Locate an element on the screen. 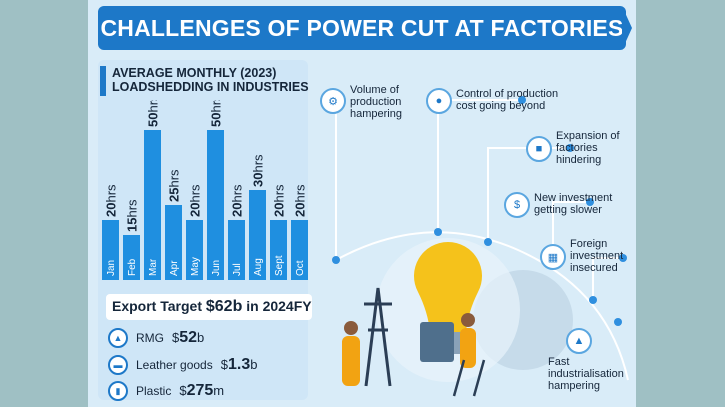 The height and width of the screenshot is (407, 725). challenge-label-6: Fast industrialisation hampering is located at coordinates (586, 374).